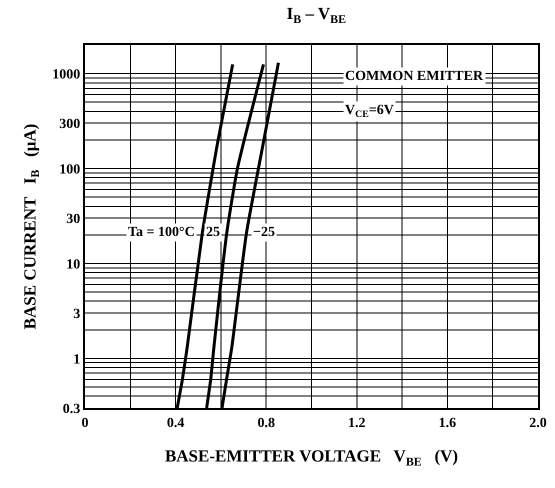 This screenshot has height=488, width=555. I want to click on y-tick-label: 100, so click(69, 170).